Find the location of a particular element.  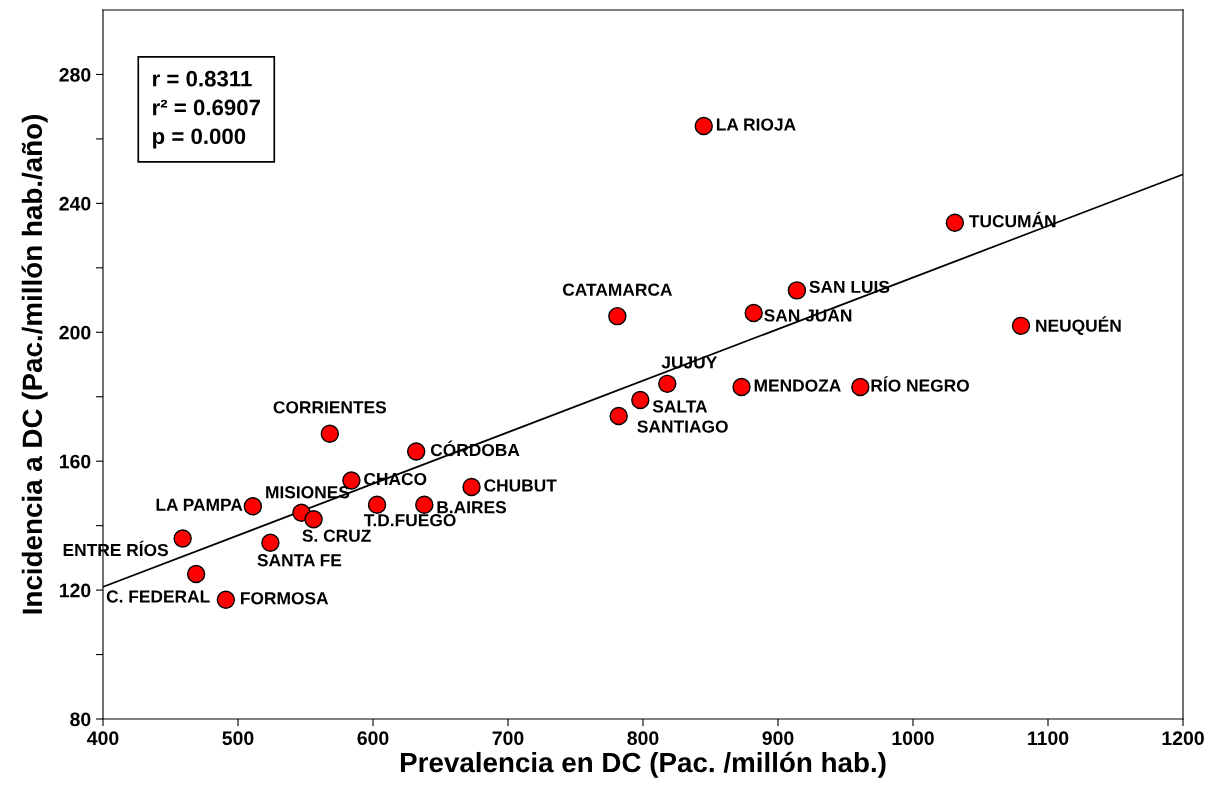

x-axis-title: Prevalencia en DC (Pac. /millón hab.) is located at coordinates (643, 764).